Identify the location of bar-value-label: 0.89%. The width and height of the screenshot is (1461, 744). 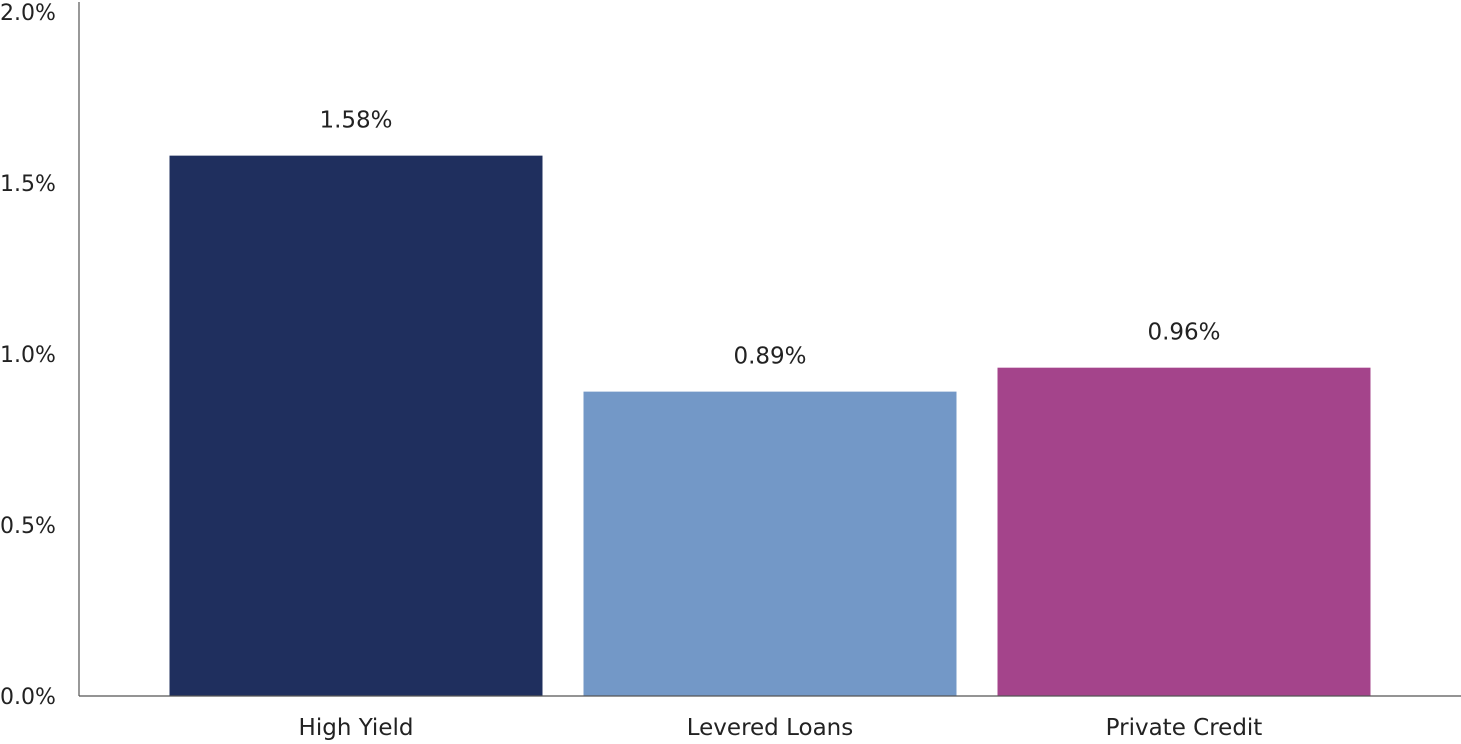
(769, 357).